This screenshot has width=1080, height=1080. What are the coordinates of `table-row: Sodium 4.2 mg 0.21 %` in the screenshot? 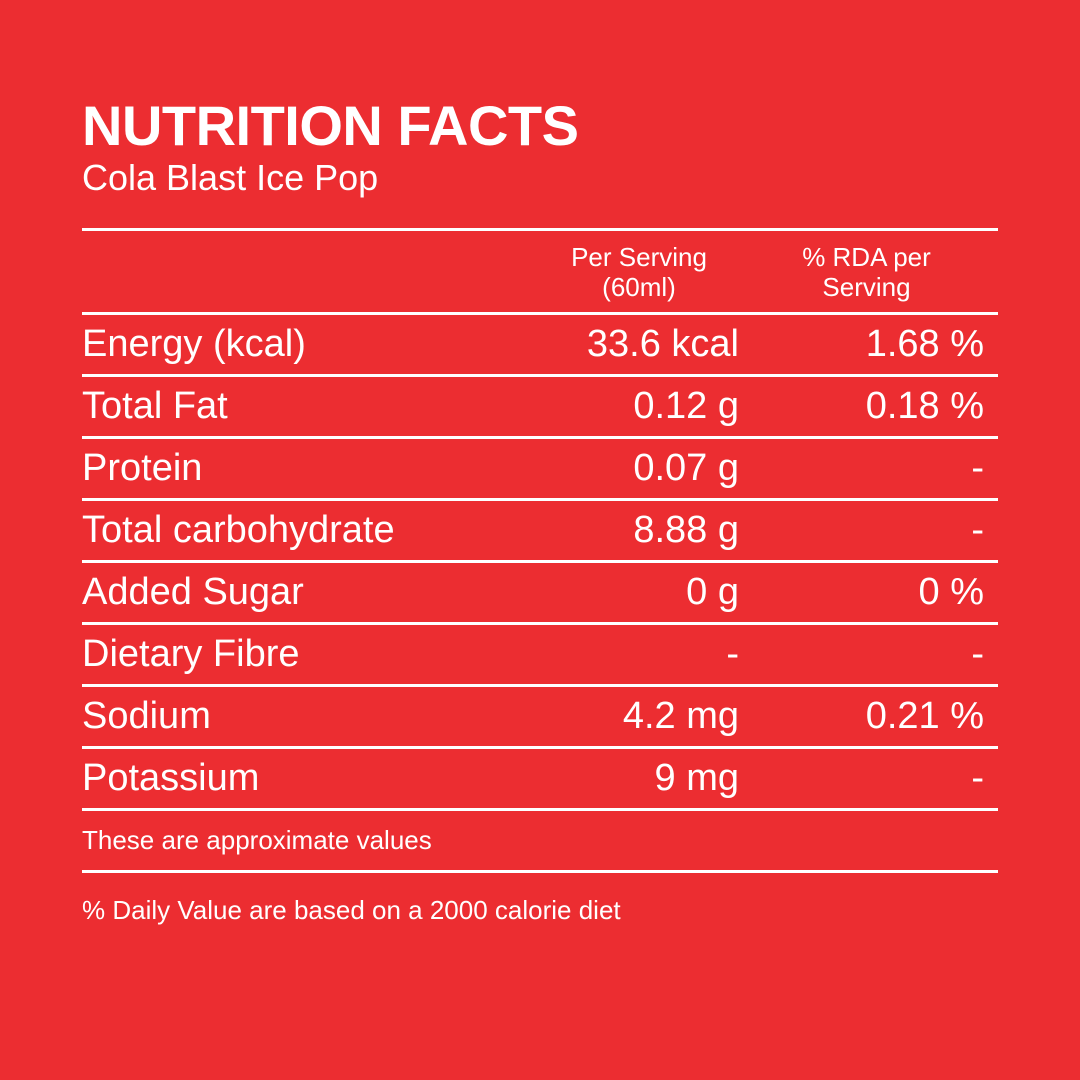 It's located at (540, 718).